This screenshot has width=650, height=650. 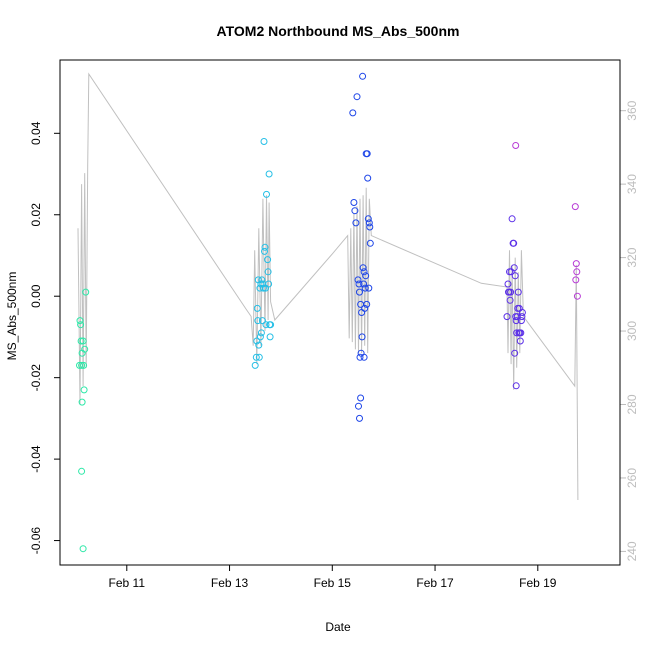 I want to click on y-tick-label: 0.02, so click(x=36, y=215).